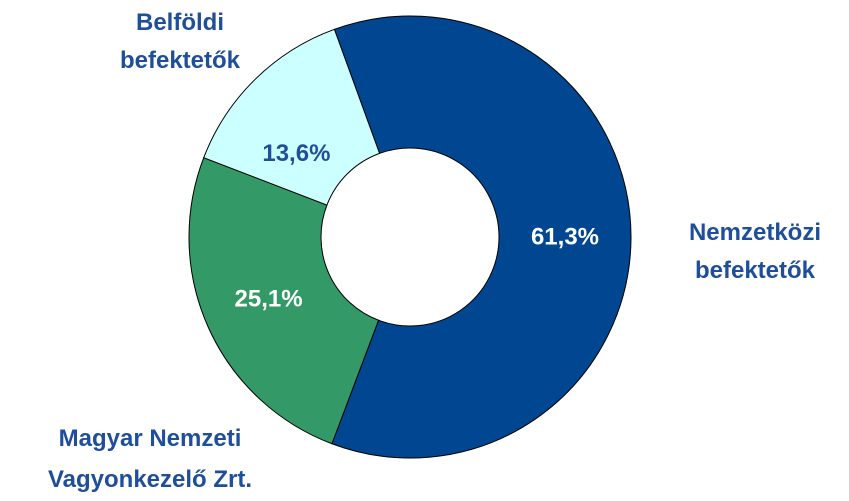 The height and width of the screenshot is (501, 849). What do you see at coordinates (755, 251) in the screenshot?
I see `category-label: Nemzetközi befektetők` at bounding box center [755, 251].